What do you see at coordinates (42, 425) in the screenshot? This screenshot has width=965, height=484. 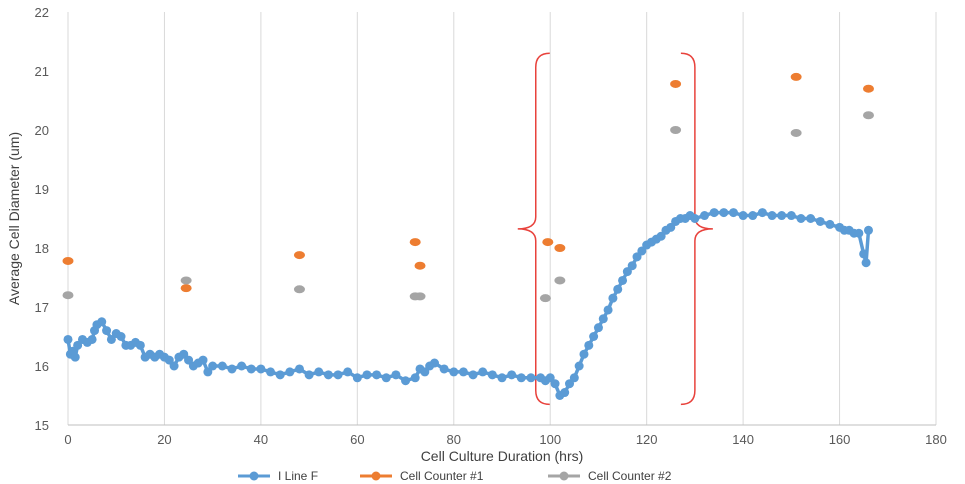 I see `y-tick-label: 15` at bounding box center [42, 425].